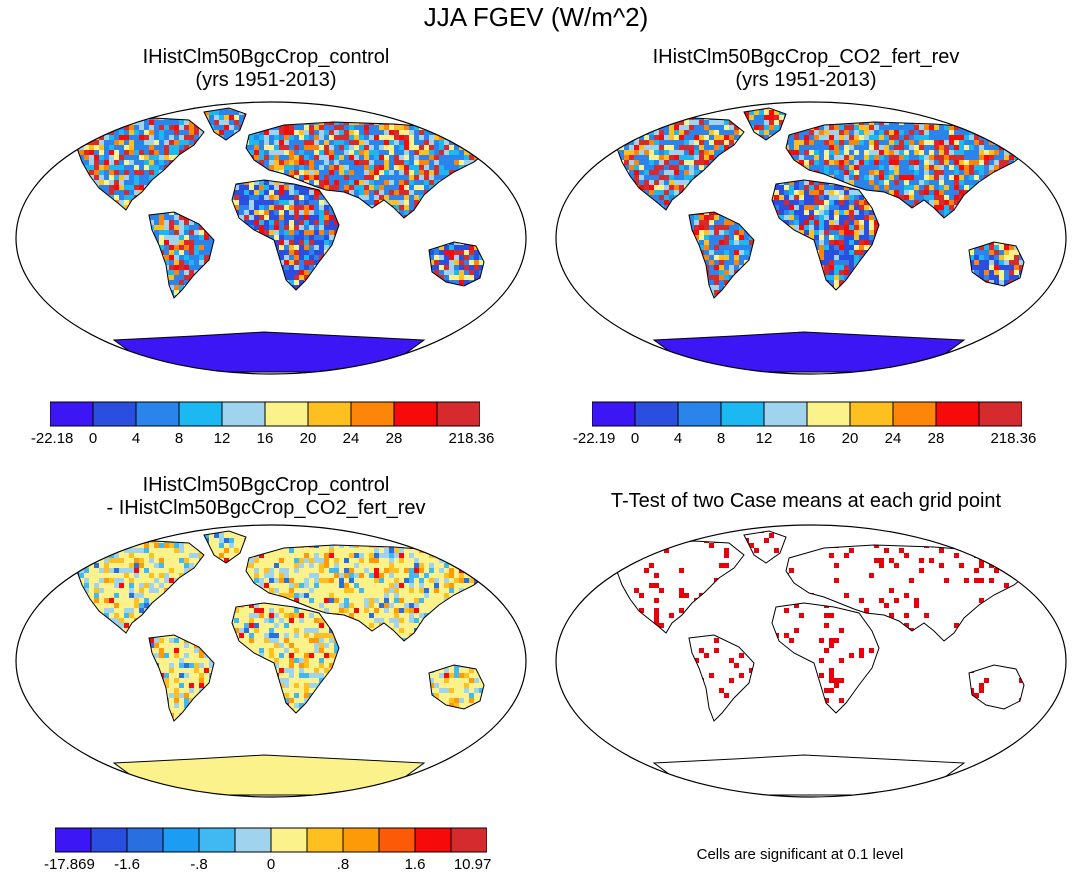 This screenshot has height=874, width=1072. Describe the element at coordinates (52, 438) in the screenshot. I see `colorbar-label: -22.18` at that location.